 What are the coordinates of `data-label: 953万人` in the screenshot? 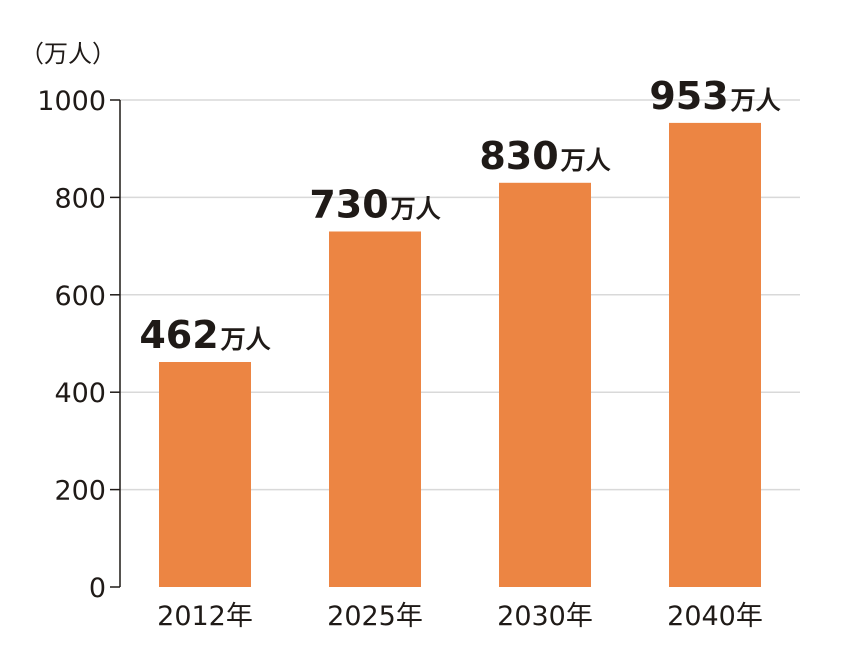 It's located at (714, 96).